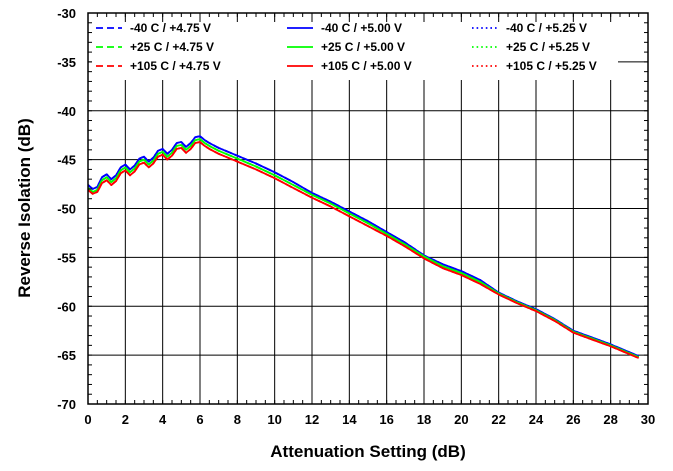 The image size is (673, 471). I want to click on y-tick-label: -30, so click(66, 13).